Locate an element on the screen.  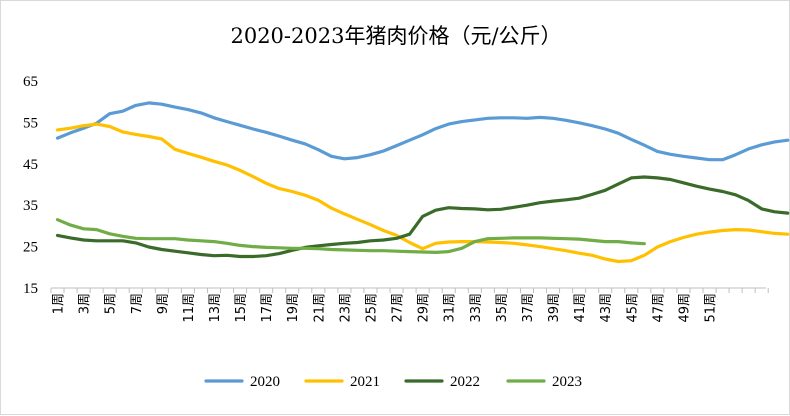
x-tick-label: 13周 is located at coordinates (215, 308).